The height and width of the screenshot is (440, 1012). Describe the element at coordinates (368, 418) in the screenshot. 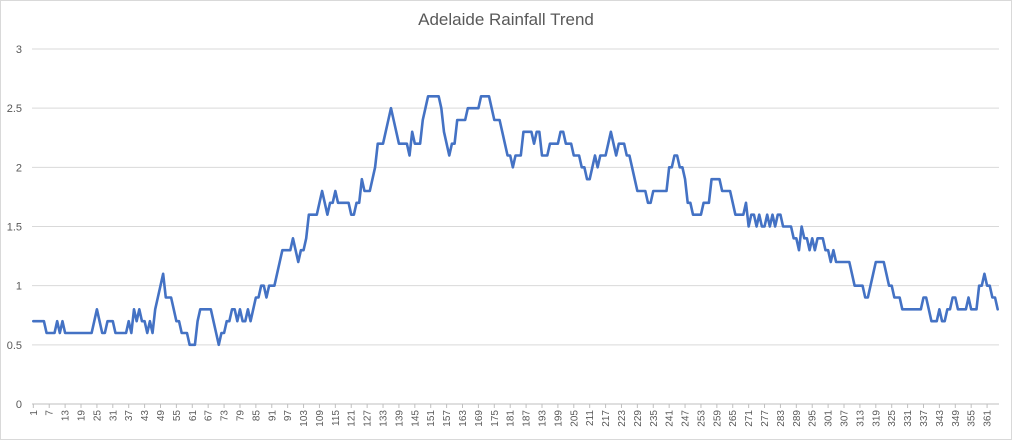

I see `x-tick-label: 127` at that location.